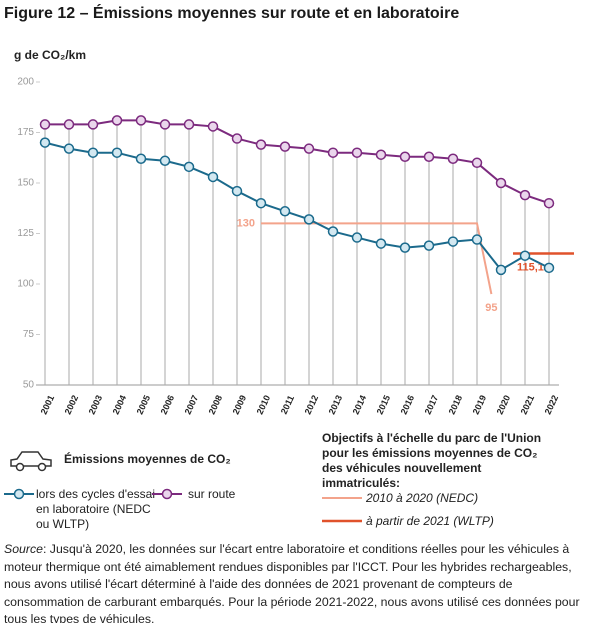 This screenshot has width=591, height=623. What do you see at coordinates (456, 405) in the screenshot?
I see `x-tick-label: 2018` at bounding box center [456, 405].